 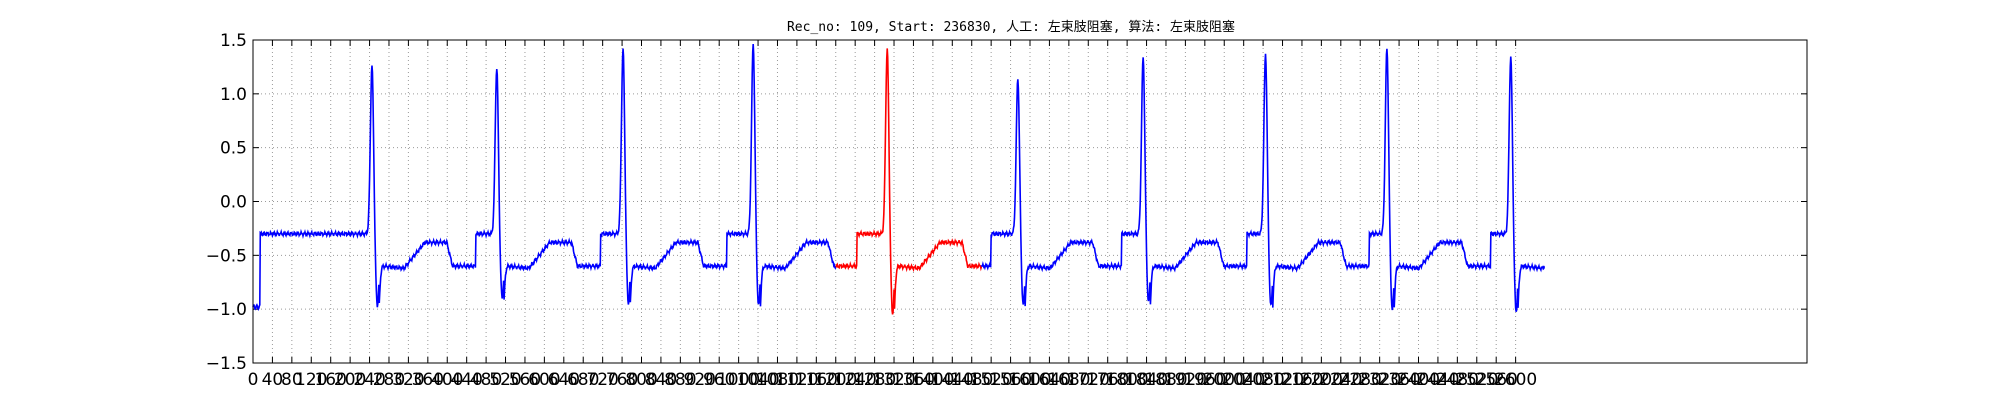 What do you see at coordinates (466, 380) in the screenshot?
I see `x-tick-label: 440` at bounding box center [466, 380].